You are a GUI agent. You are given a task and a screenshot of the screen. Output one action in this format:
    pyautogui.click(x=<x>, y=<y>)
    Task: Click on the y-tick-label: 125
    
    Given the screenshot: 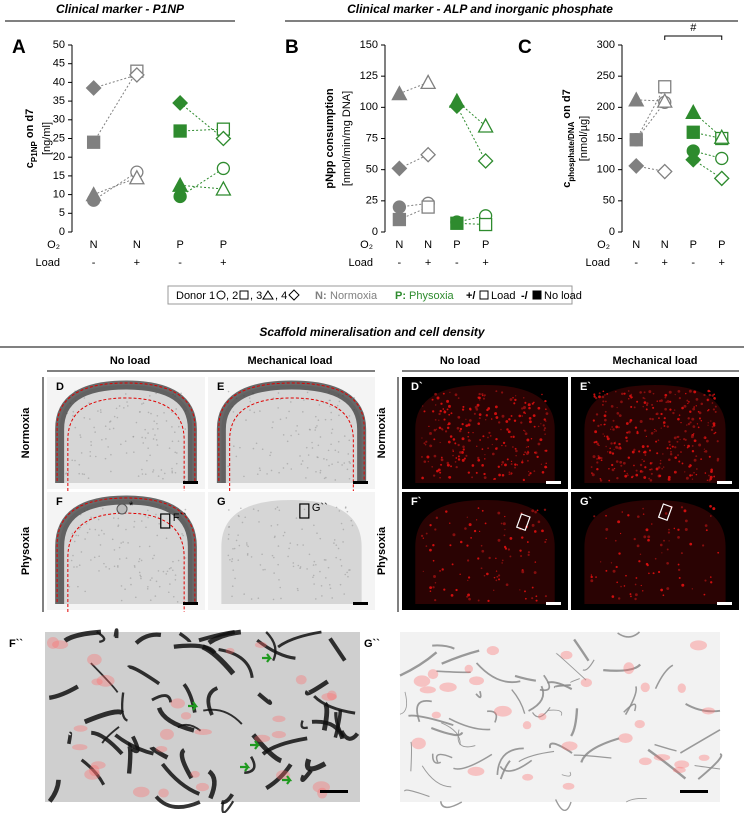 What is the action you would take?
    pyautogui.click(x=369, y=76)
    